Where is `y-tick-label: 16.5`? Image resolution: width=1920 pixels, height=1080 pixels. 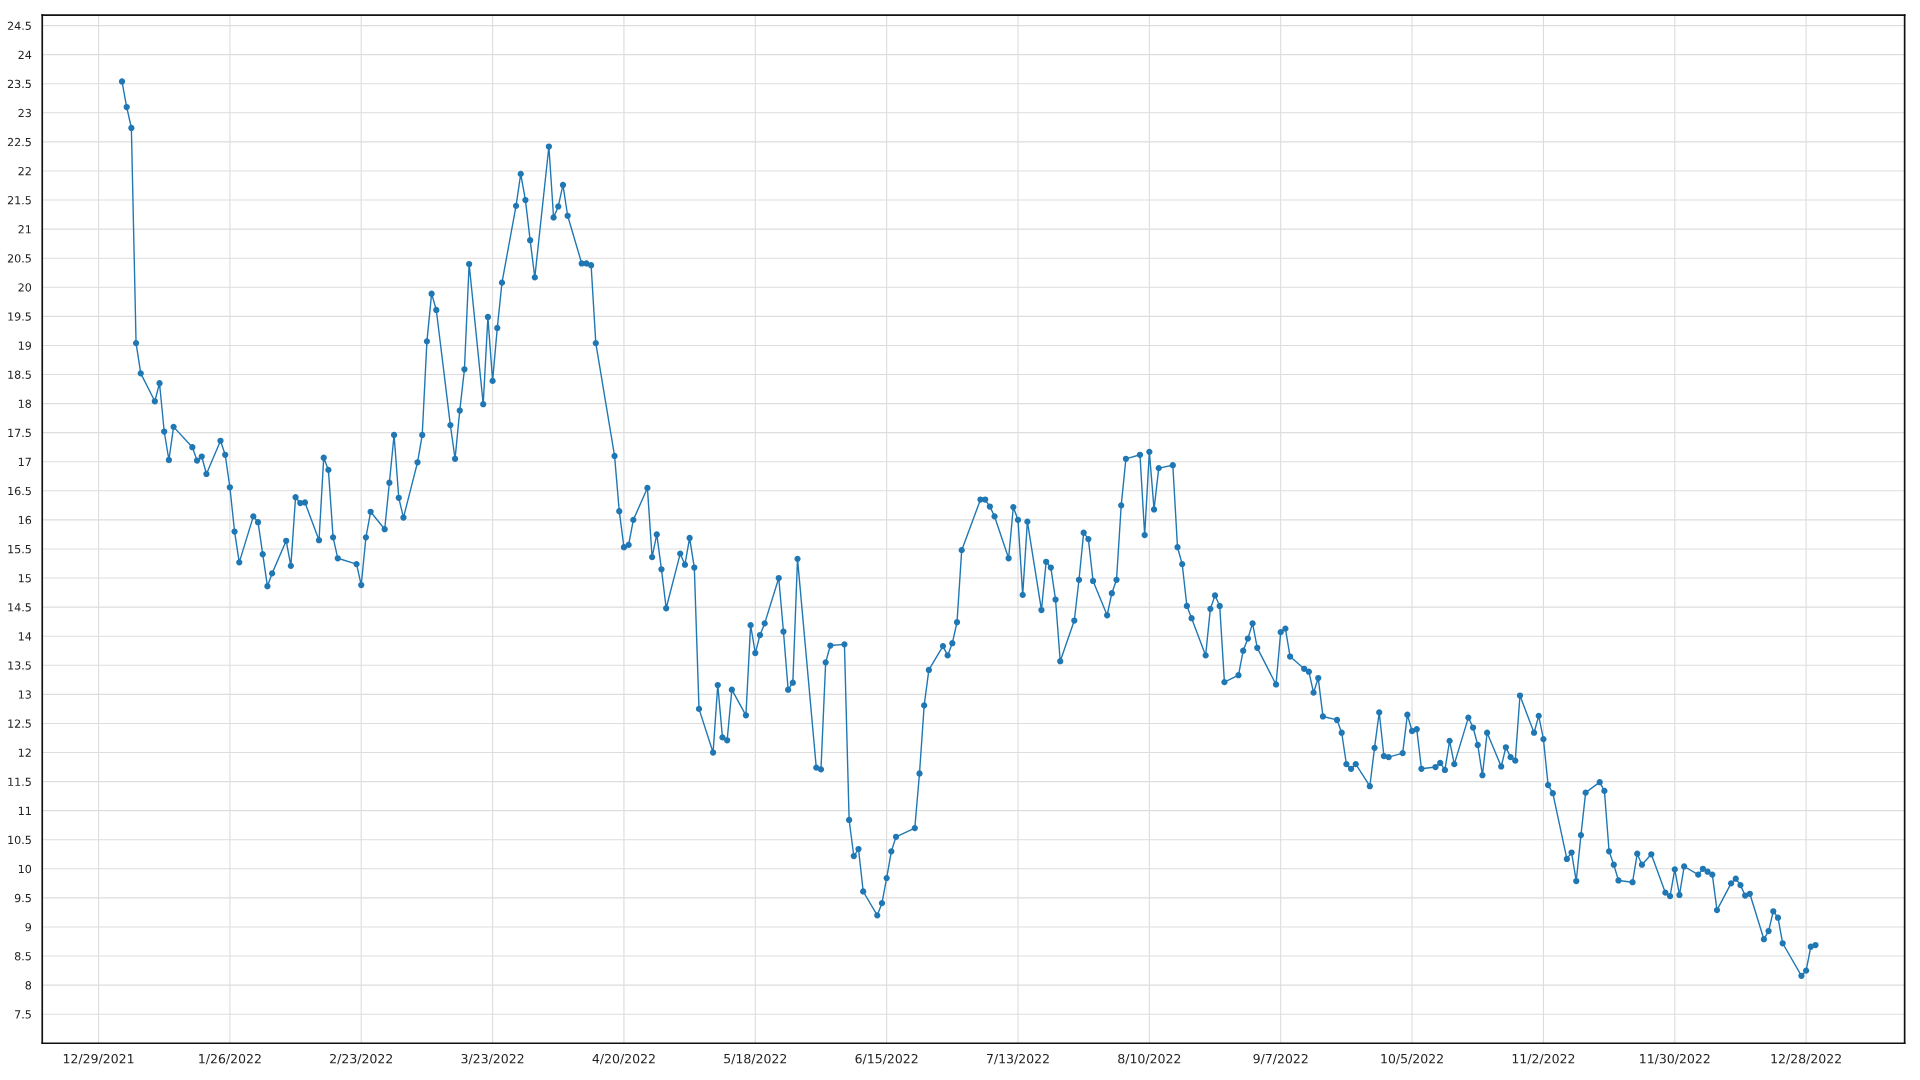 y-tick-label: 16.5 is located at coordinates (19, 491).